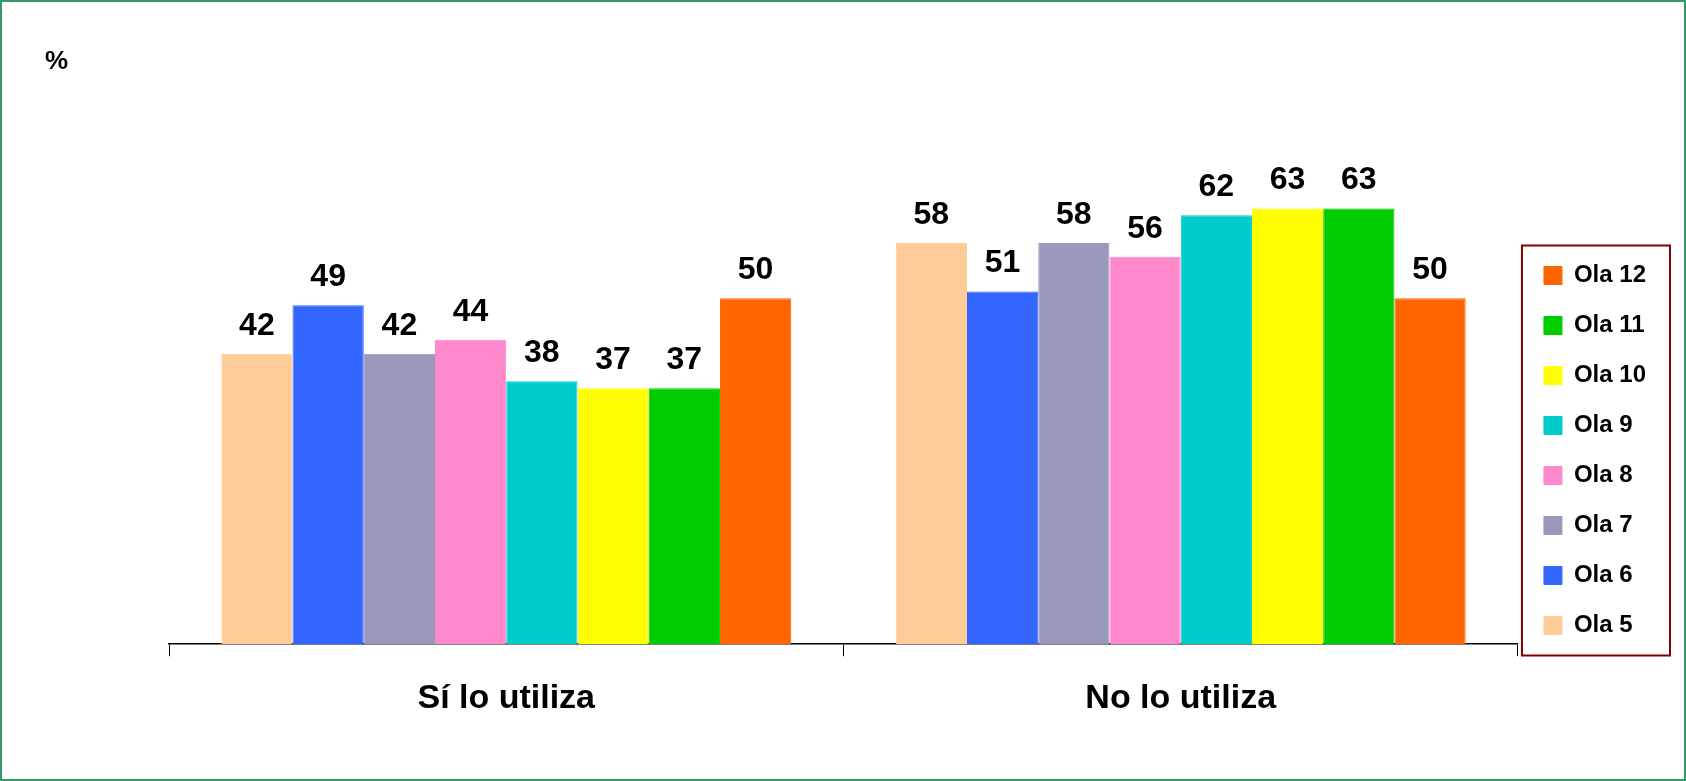  I want to click on legend-label: Ola 10, so click(1609, 374).